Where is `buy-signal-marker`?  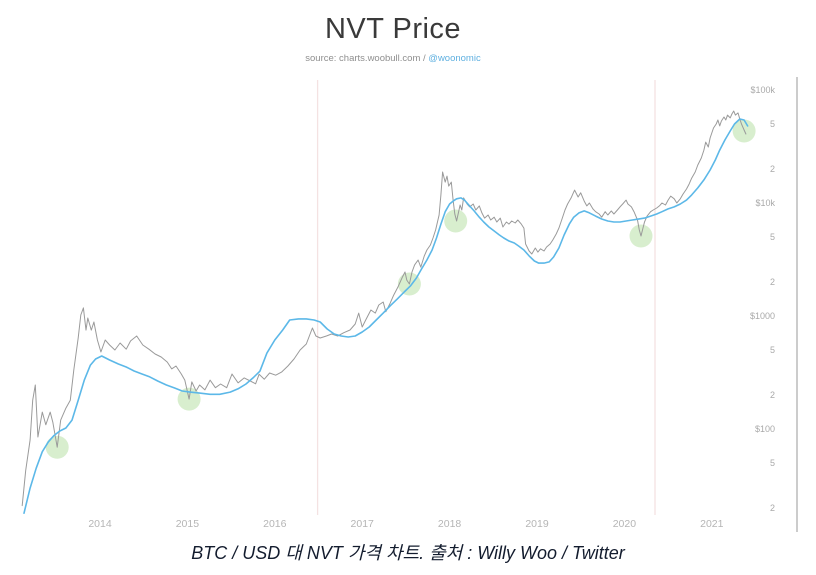 buy-signal-marker is located at coordinates (456, 221).